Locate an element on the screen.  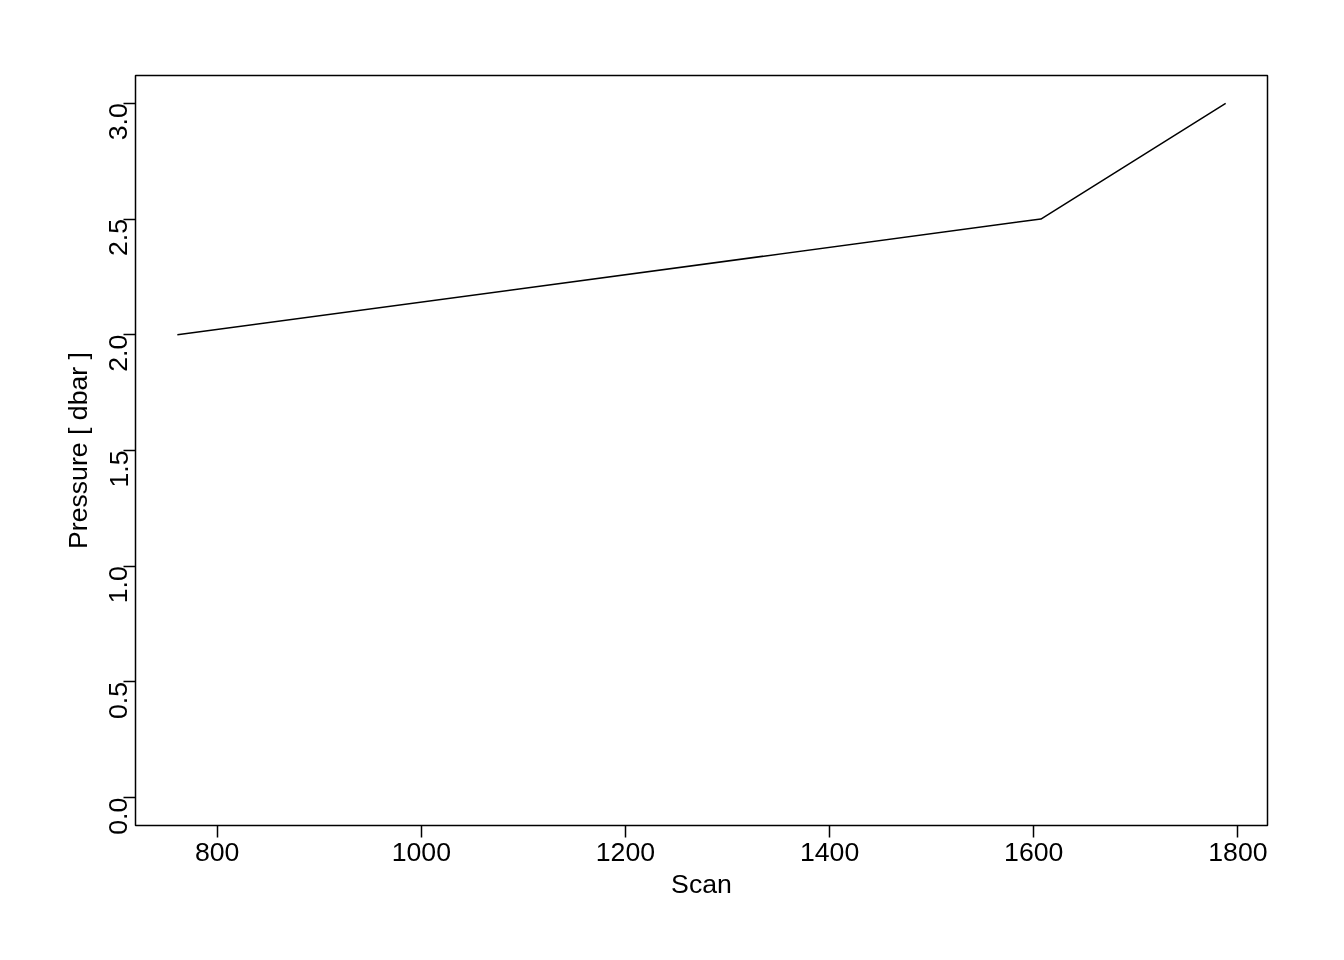
y-tick-label: 1.5 is located at coordinates (118, 469).